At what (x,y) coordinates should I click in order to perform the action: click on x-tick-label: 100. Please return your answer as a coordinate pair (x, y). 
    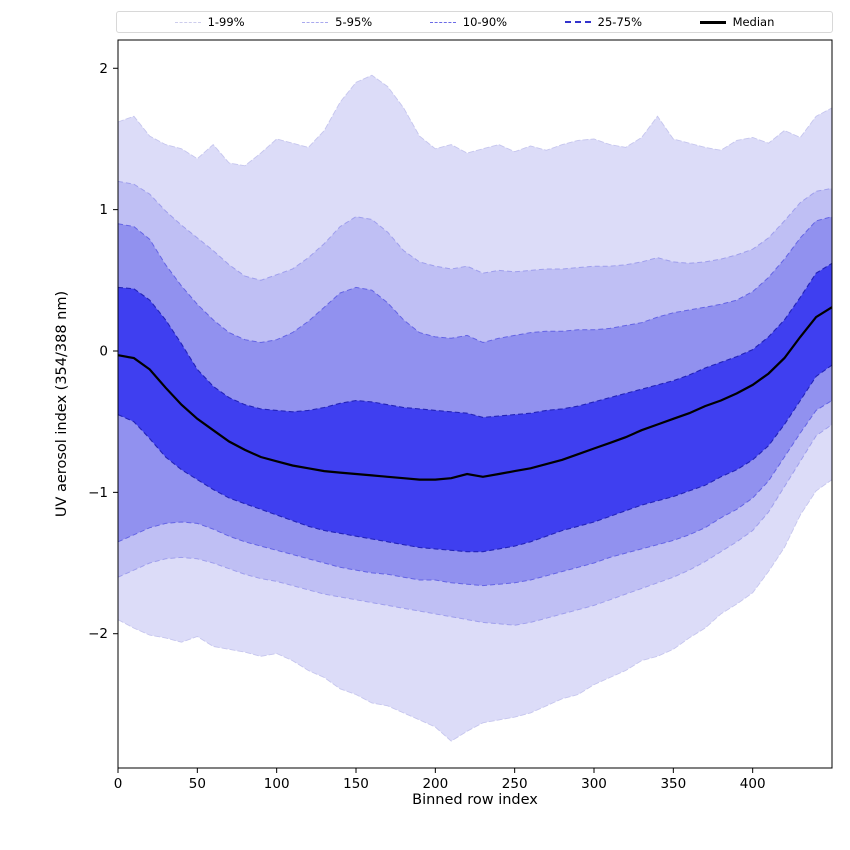
    Looking at the image, I should click on (277, 784).